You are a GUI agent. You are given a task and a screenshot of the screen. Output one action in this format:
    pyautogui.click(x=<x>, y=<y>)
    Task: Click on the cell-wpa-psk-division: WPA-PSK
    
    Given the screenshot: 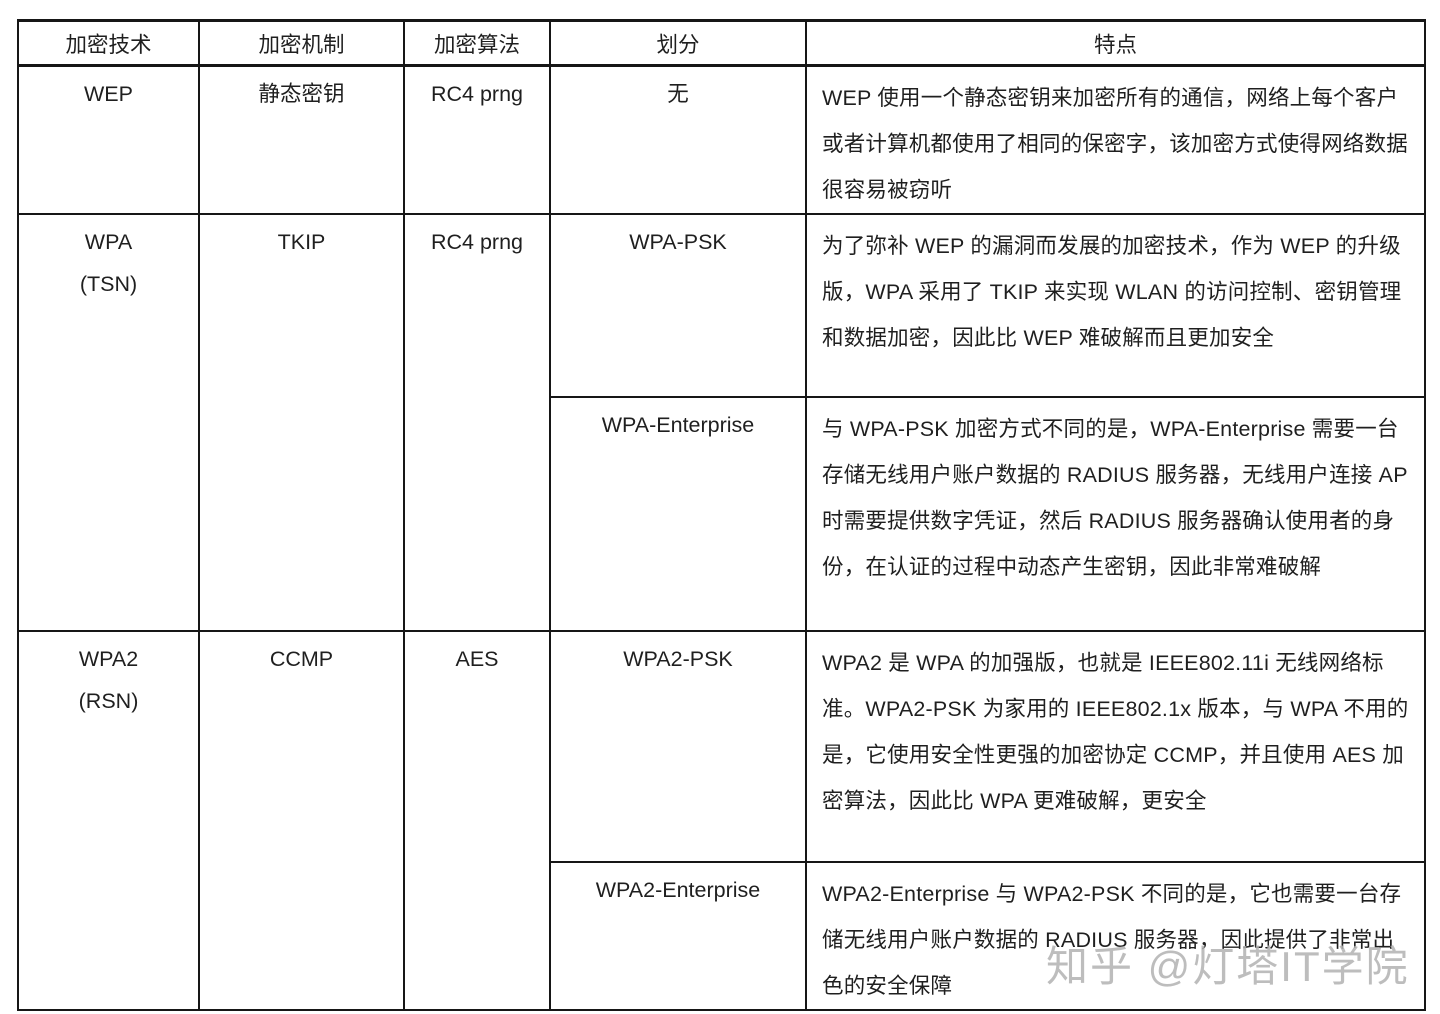 What is the action you would take?
    pyautogui.click(x=678, y=305)
    